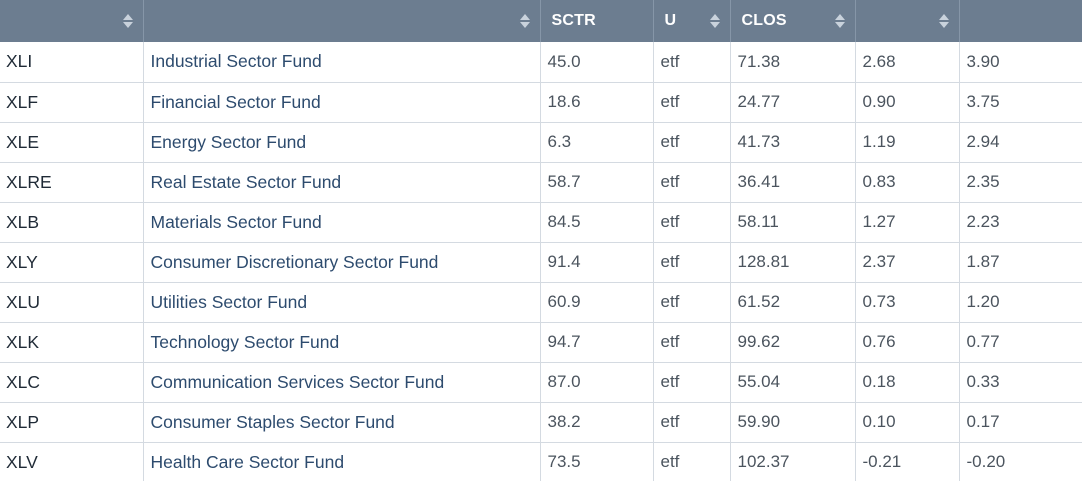 The height and width of the screenshot is (481, 1082). Describe the element at coordinates (72, 302) in the screenshot. I see `symbol-cell: XLU` at that location.